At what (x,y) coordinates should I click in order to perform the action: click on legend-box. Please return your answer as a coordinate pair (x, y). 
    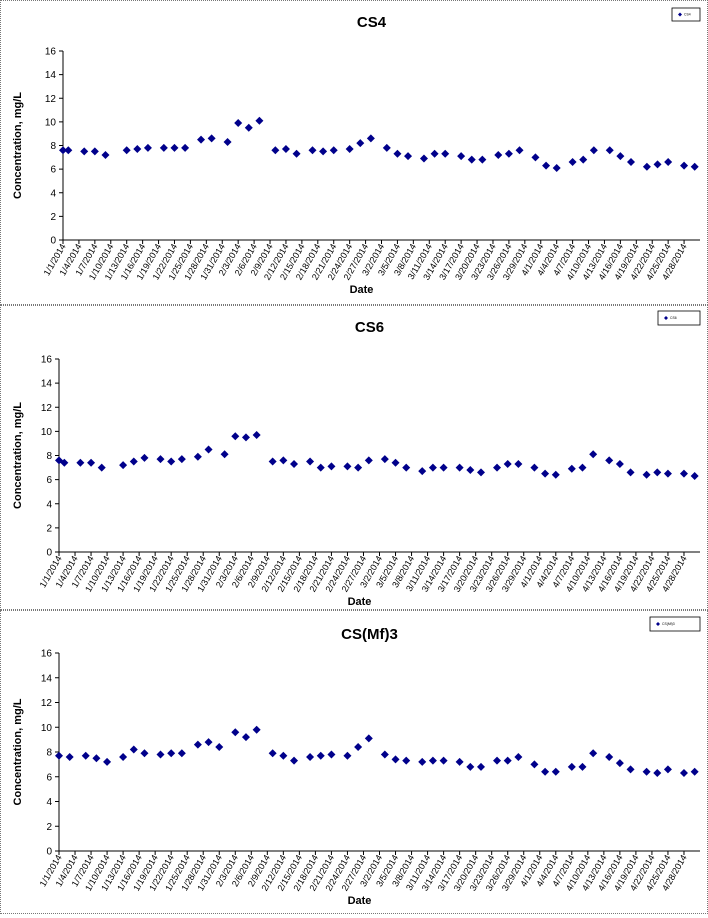
    Looking at the image, I should click on (679, 318).